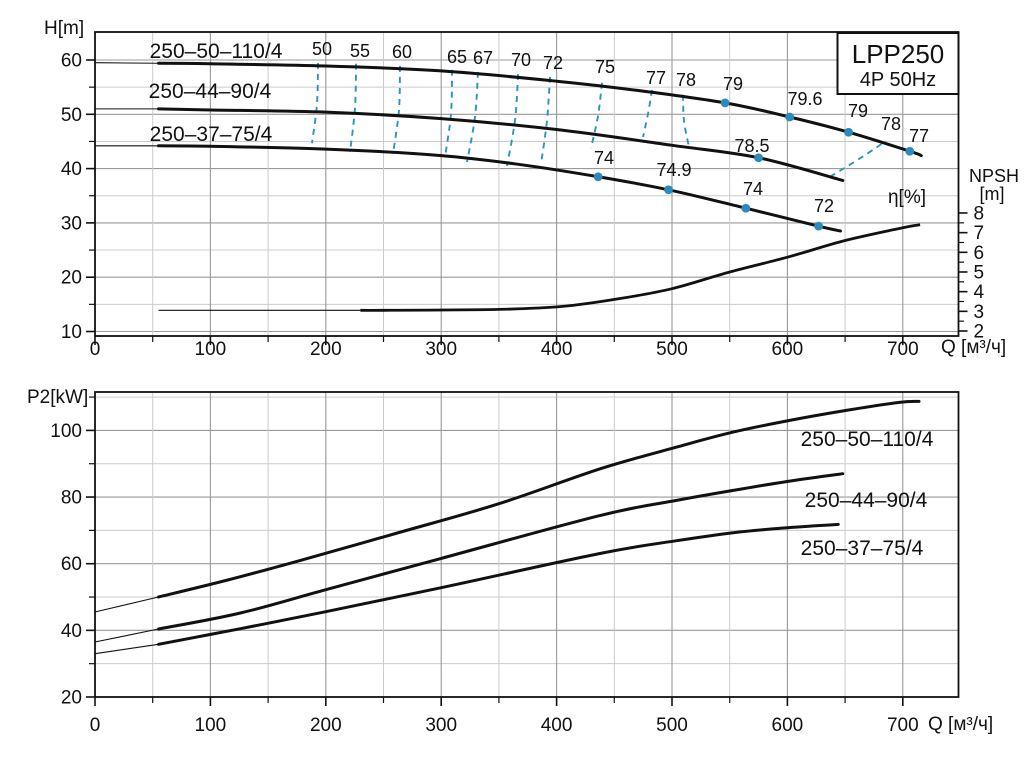 The width and height of the screenshot is (1029, 765). I want to click on npsh-tick-label: 8, so click(979, 213).